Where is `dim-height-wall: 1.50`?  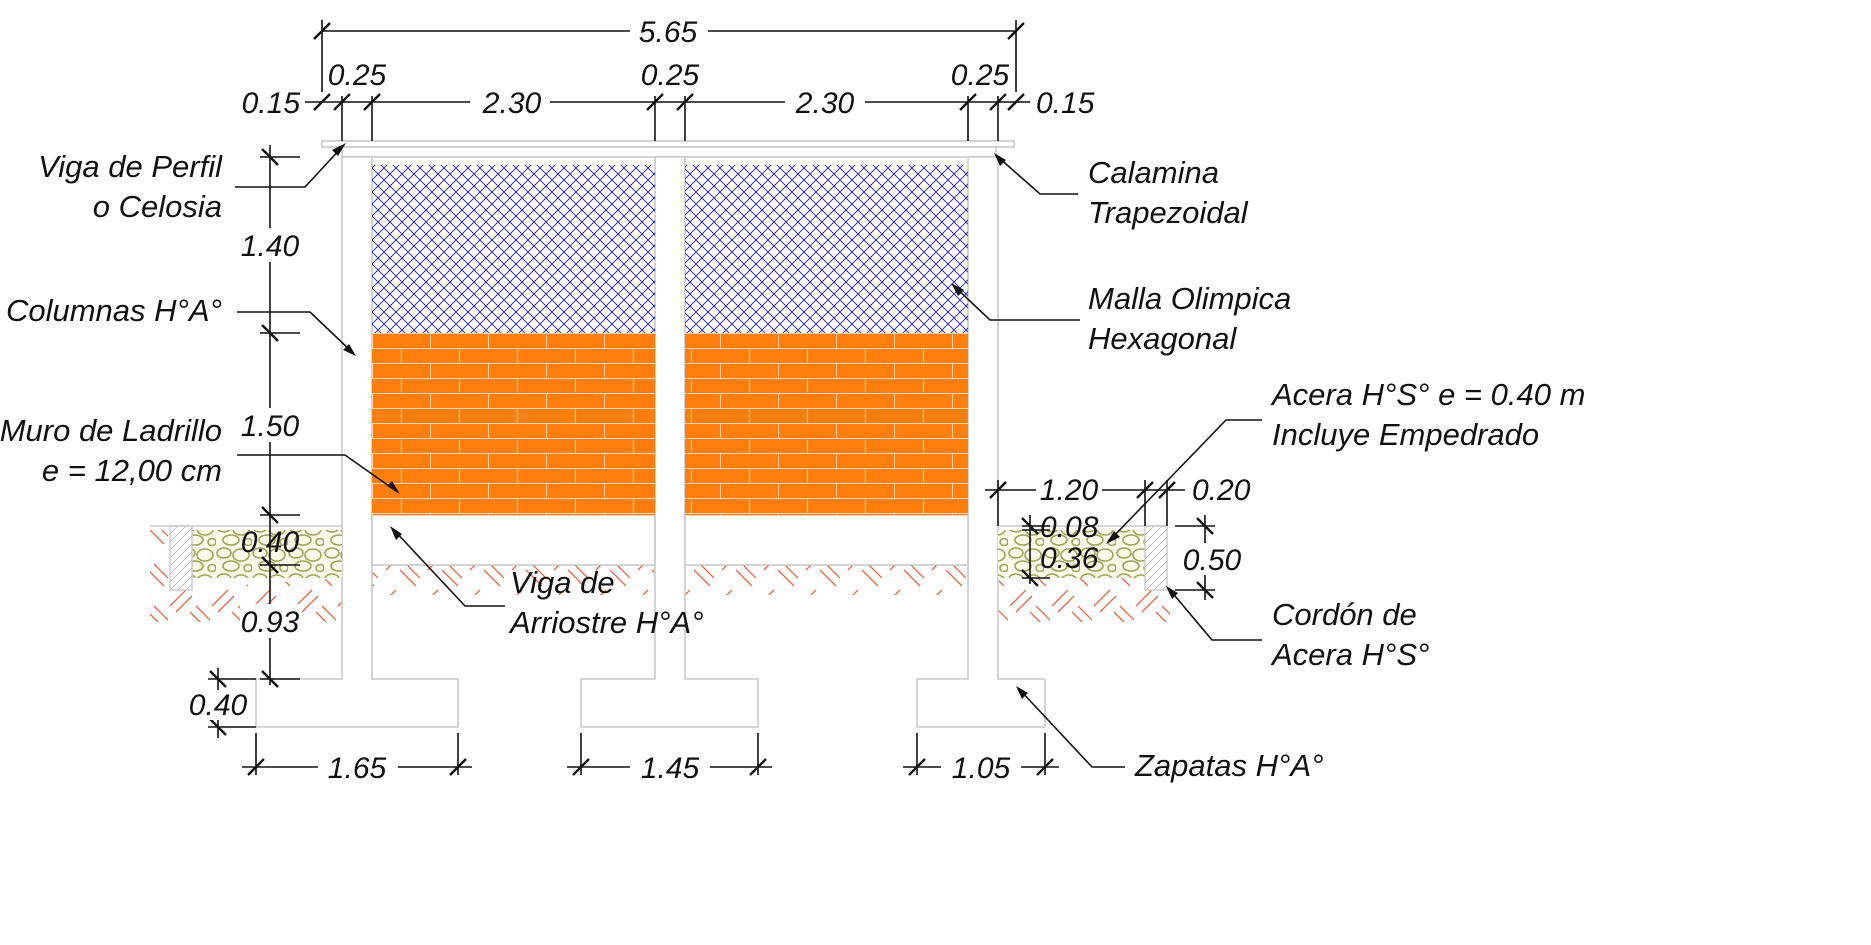
dim-height-wall: 1.50 is located at coordinates (270, 426).